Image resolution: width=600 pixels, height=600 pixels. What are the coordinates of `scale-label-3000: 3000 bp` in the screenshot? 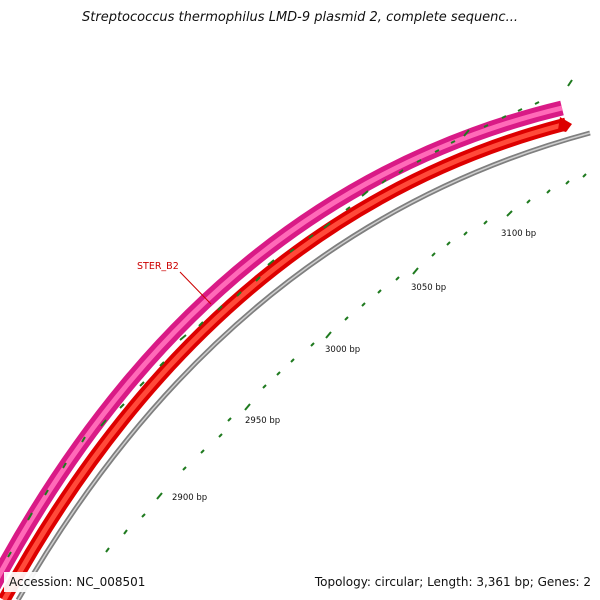 It's located at (342, 350).